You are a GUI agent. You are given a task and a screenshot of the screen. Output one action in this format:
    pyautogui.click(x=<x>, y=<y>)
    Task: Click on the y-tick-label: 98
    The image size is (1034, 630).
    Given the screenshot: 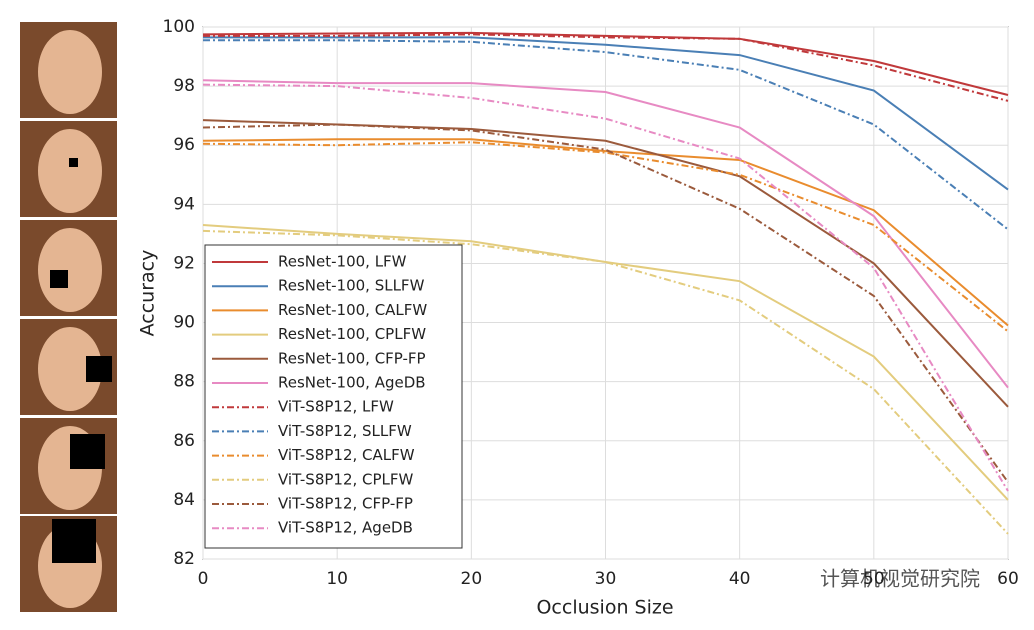 What is the action you would take?
    pyautogui.click(x=184, y=86)
    